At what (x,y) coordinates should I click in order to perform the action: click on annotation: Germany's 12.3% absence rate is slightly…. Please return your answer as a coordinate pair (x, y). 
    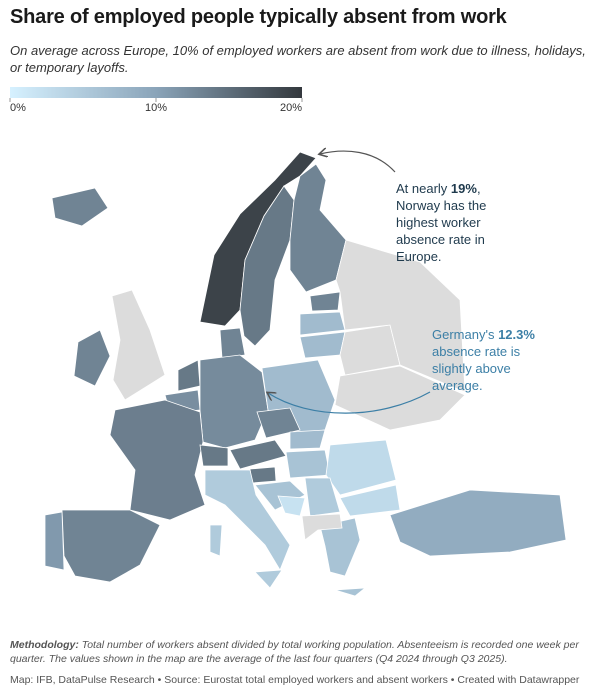
    Looking at the image, I should click on (492, 360).